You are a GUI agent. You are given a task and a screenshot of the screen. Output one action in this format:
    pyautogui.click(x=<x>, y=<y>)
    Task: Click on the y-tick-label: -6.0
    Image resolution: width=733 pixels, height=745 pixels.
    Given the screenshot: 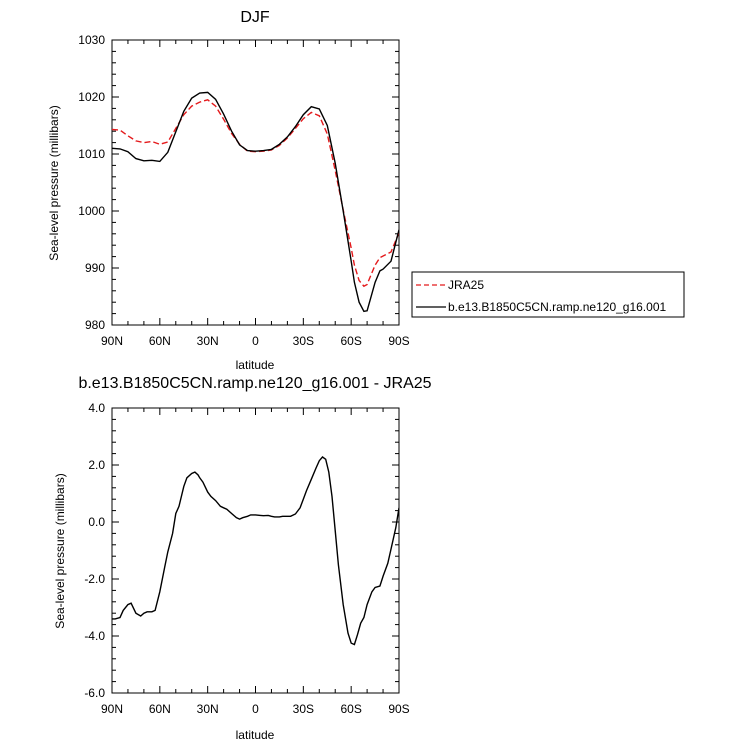 What is the action you would take?
    pyautogui.click(x=94, y=693)
    